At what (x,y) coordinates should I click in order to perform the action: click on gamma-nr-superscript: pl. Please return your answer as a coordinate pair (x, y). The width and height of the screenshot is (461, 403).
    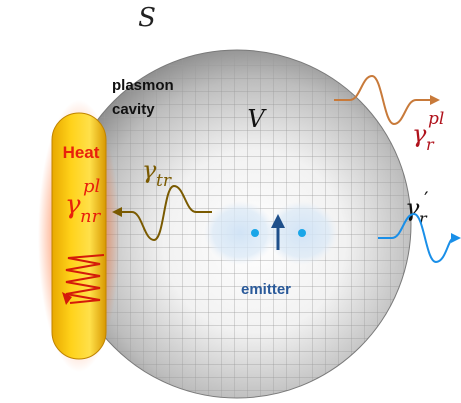
    Looking at the image, I should click on (92, 186).